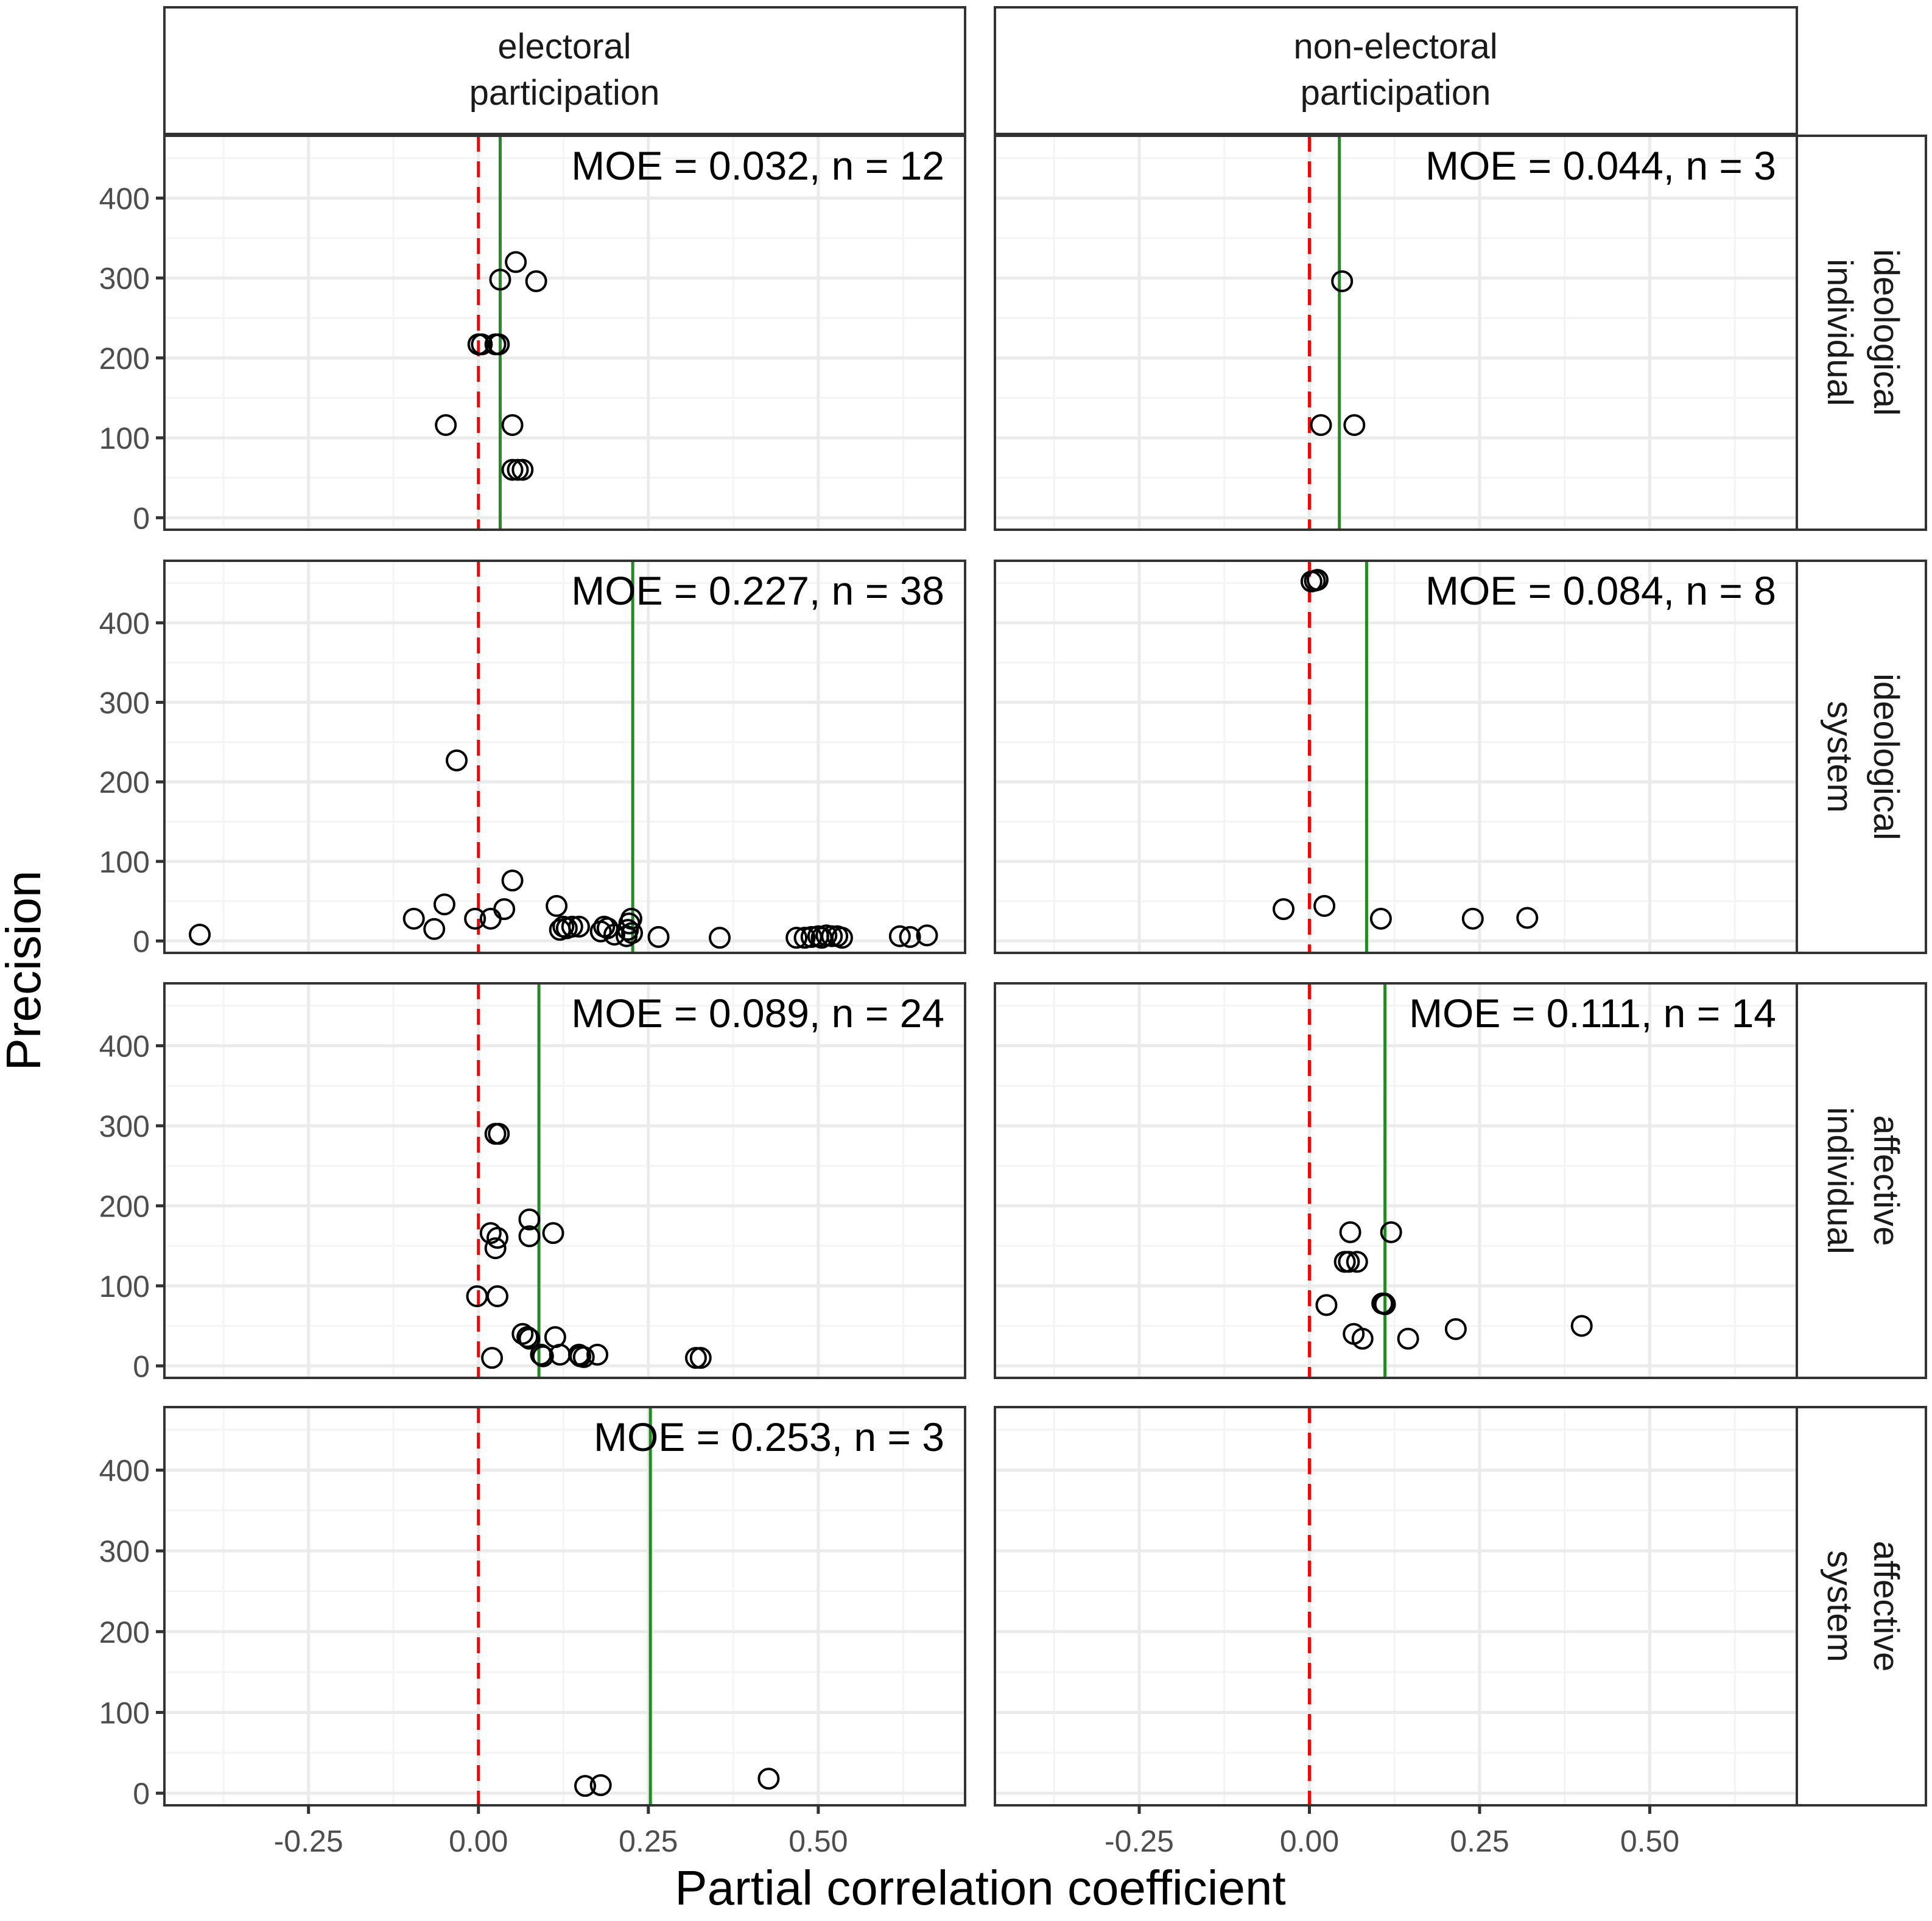 This screenshot has height=1921, width=1932. What do you see at coordinates (757, 1013) in the screenshot?
I see `moe-annotation: MOE = 0.089, n = 24` at bounding box center [757, 1013].